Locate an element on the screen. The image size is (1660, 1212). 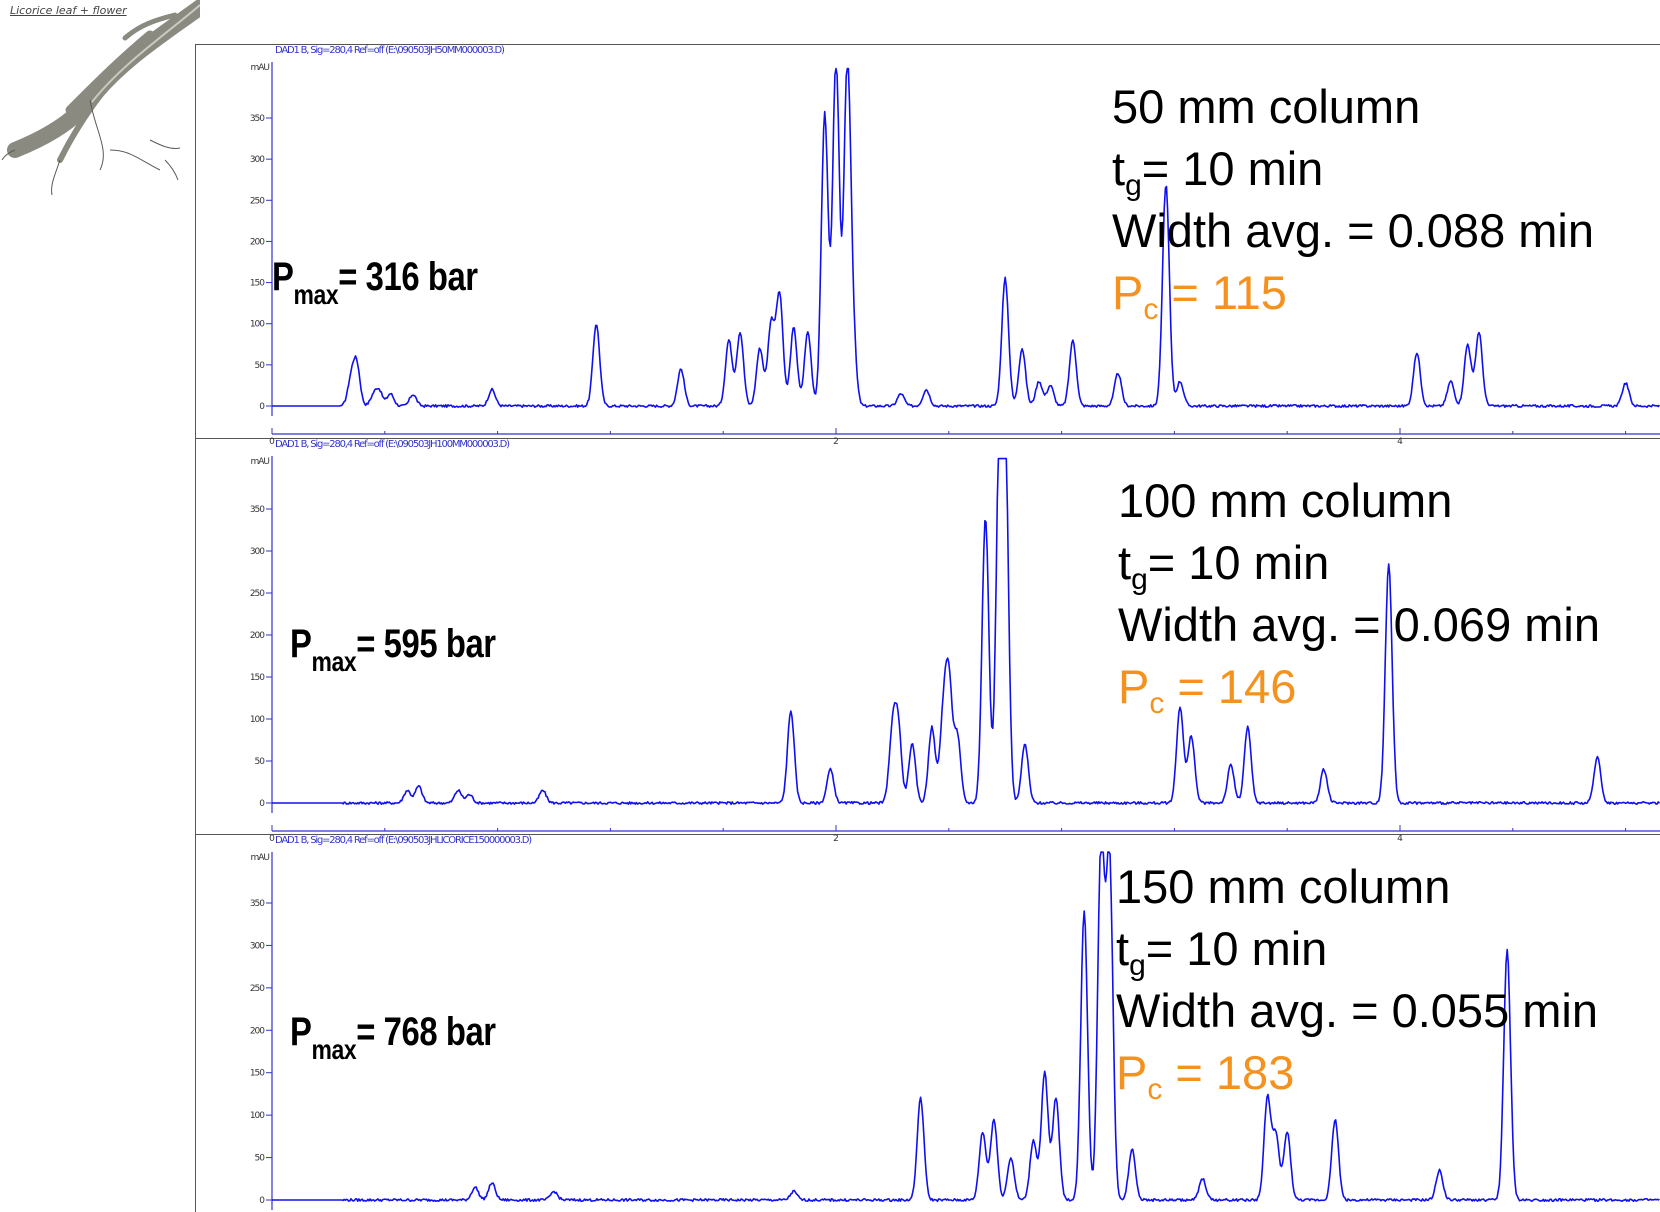
panel-2-tg: tg= 10 min is located at coordinates (1224, 566).